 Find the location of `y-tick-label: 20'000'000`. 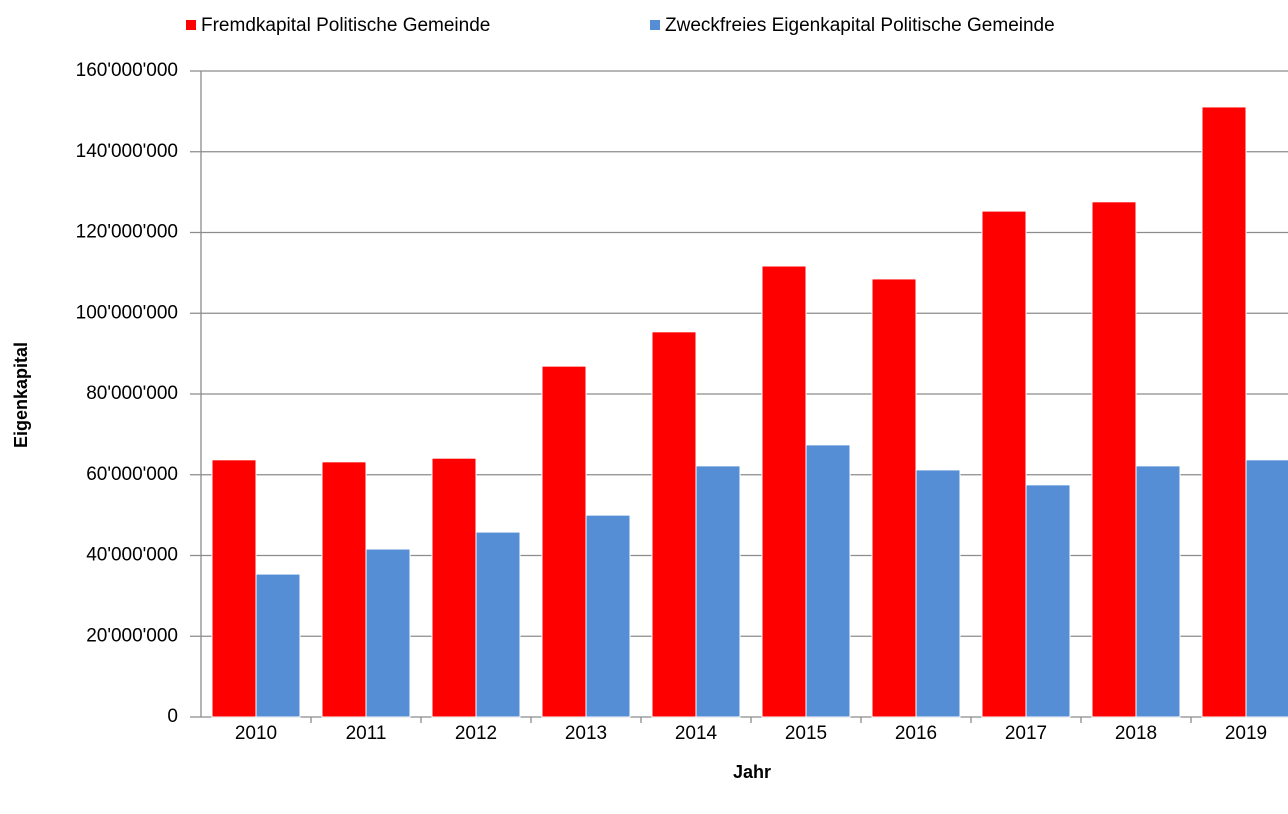

y-tick-label: 20'000'000 is located at coordinates (132, 635).